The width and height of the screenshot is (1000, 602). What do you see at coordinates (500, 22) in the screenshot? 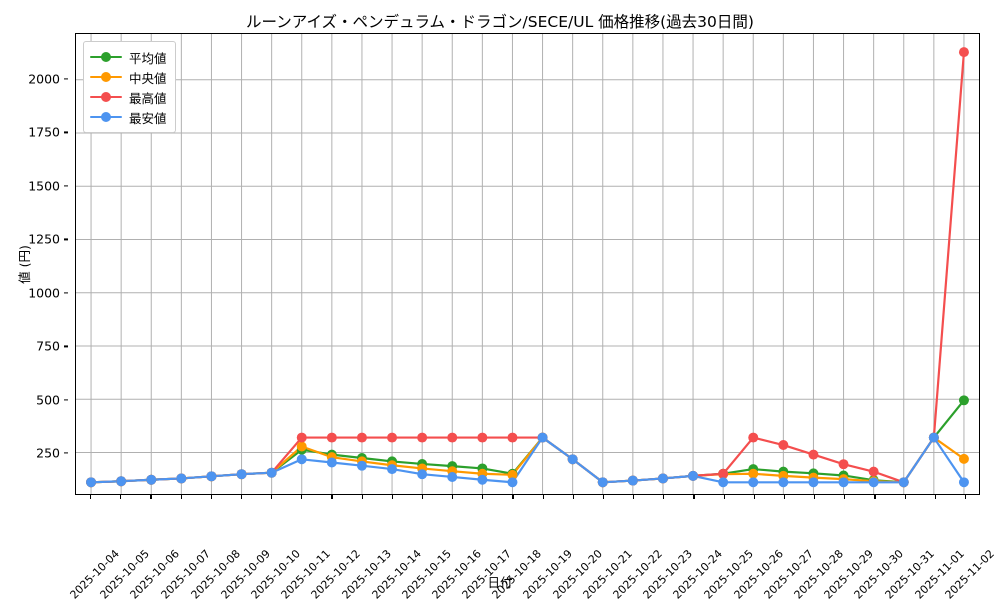
I see `chart-title: ルーンアイズ・ペンデュラム・ドラゴン/SECE/UL 価格推移(過去30日間)` at bounding box center [500, 22].